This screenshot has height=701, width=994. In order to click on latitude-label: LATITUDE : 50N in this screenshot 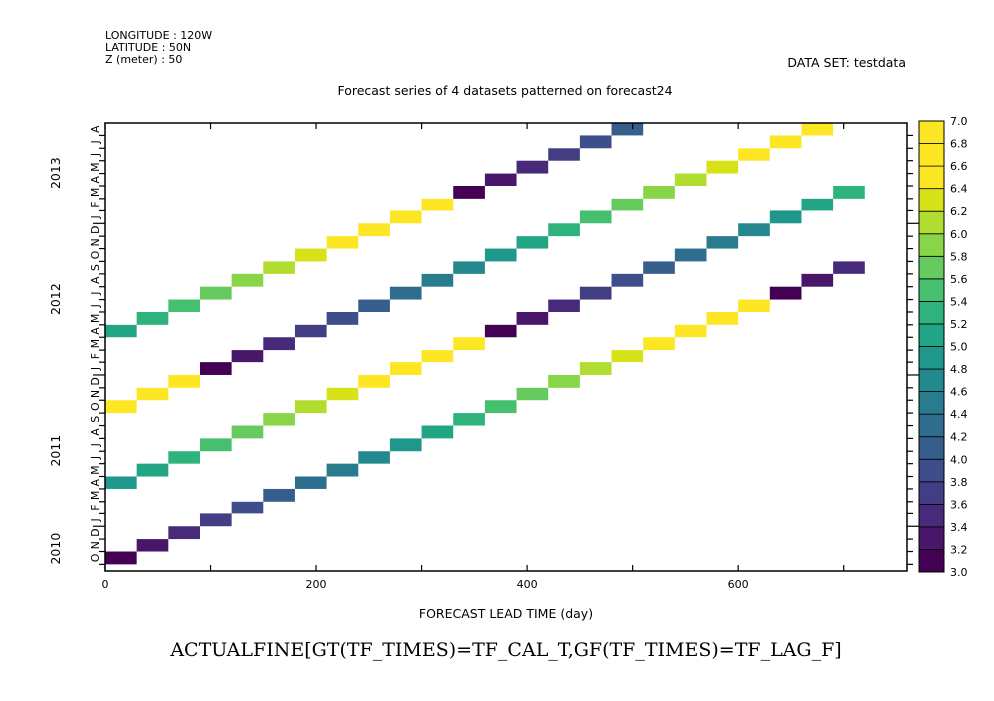, I will do `click(148, 47)`.